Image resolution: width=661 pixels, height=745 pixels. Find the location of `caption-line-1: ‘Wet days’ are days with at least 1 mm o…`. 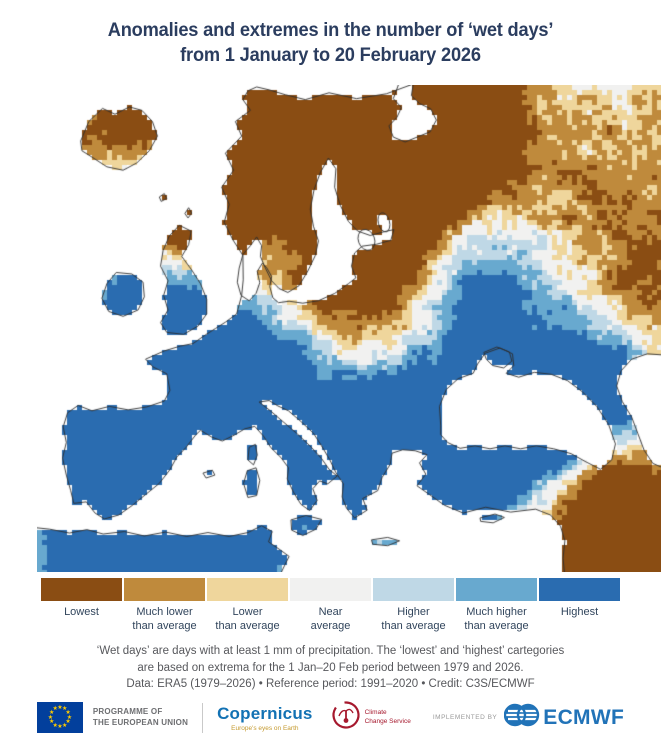

caption-line-1: ‘Wet days’ are days with at least 1 mm o… is located at coordinates (330, 651).